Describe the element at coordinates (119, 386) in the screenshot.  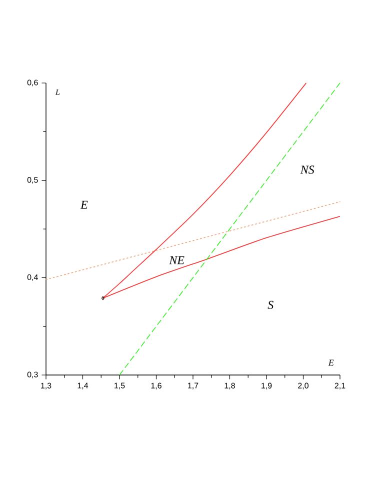
I see `x-tick-label: 1,5` at that location.